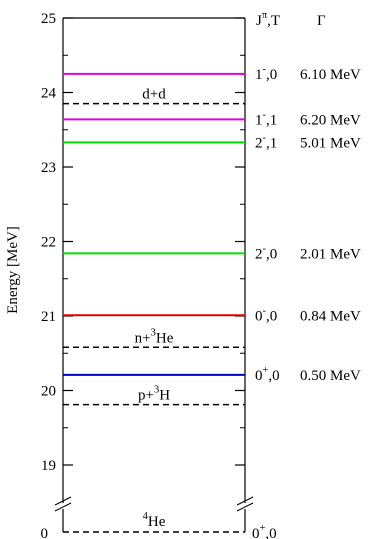 The image size is (388, 539). What do you see at coordinates (49, 94) in the screenshot?
I see `y-tick-label: 24` at bounding box center [49, 94].